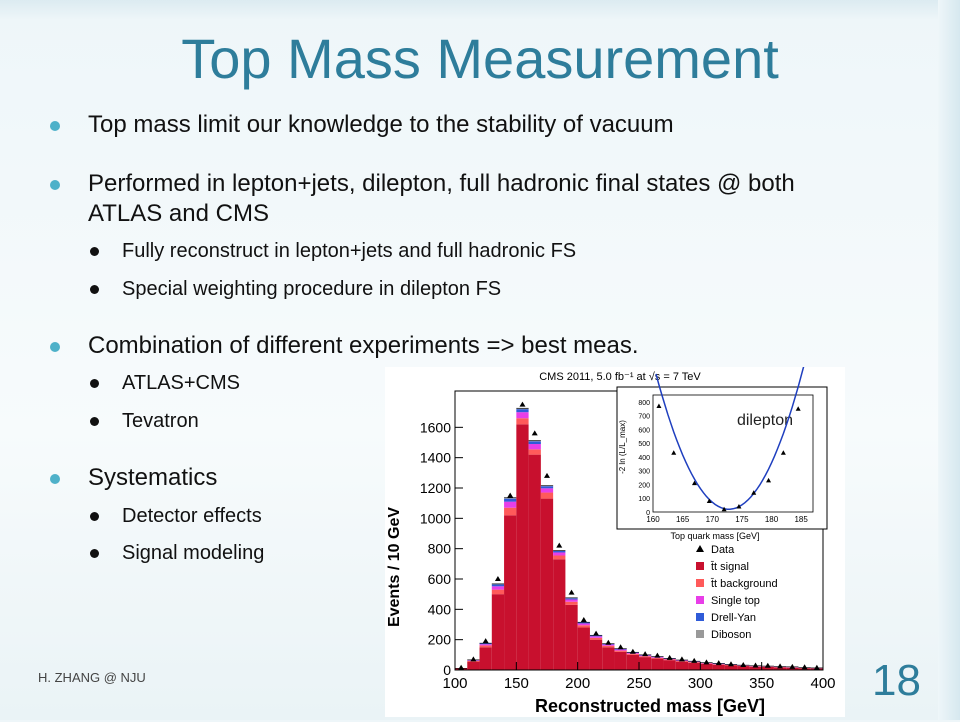 The image size is (960, 722). I want to click on x-tick-label-4: 300, so click(700, 683).